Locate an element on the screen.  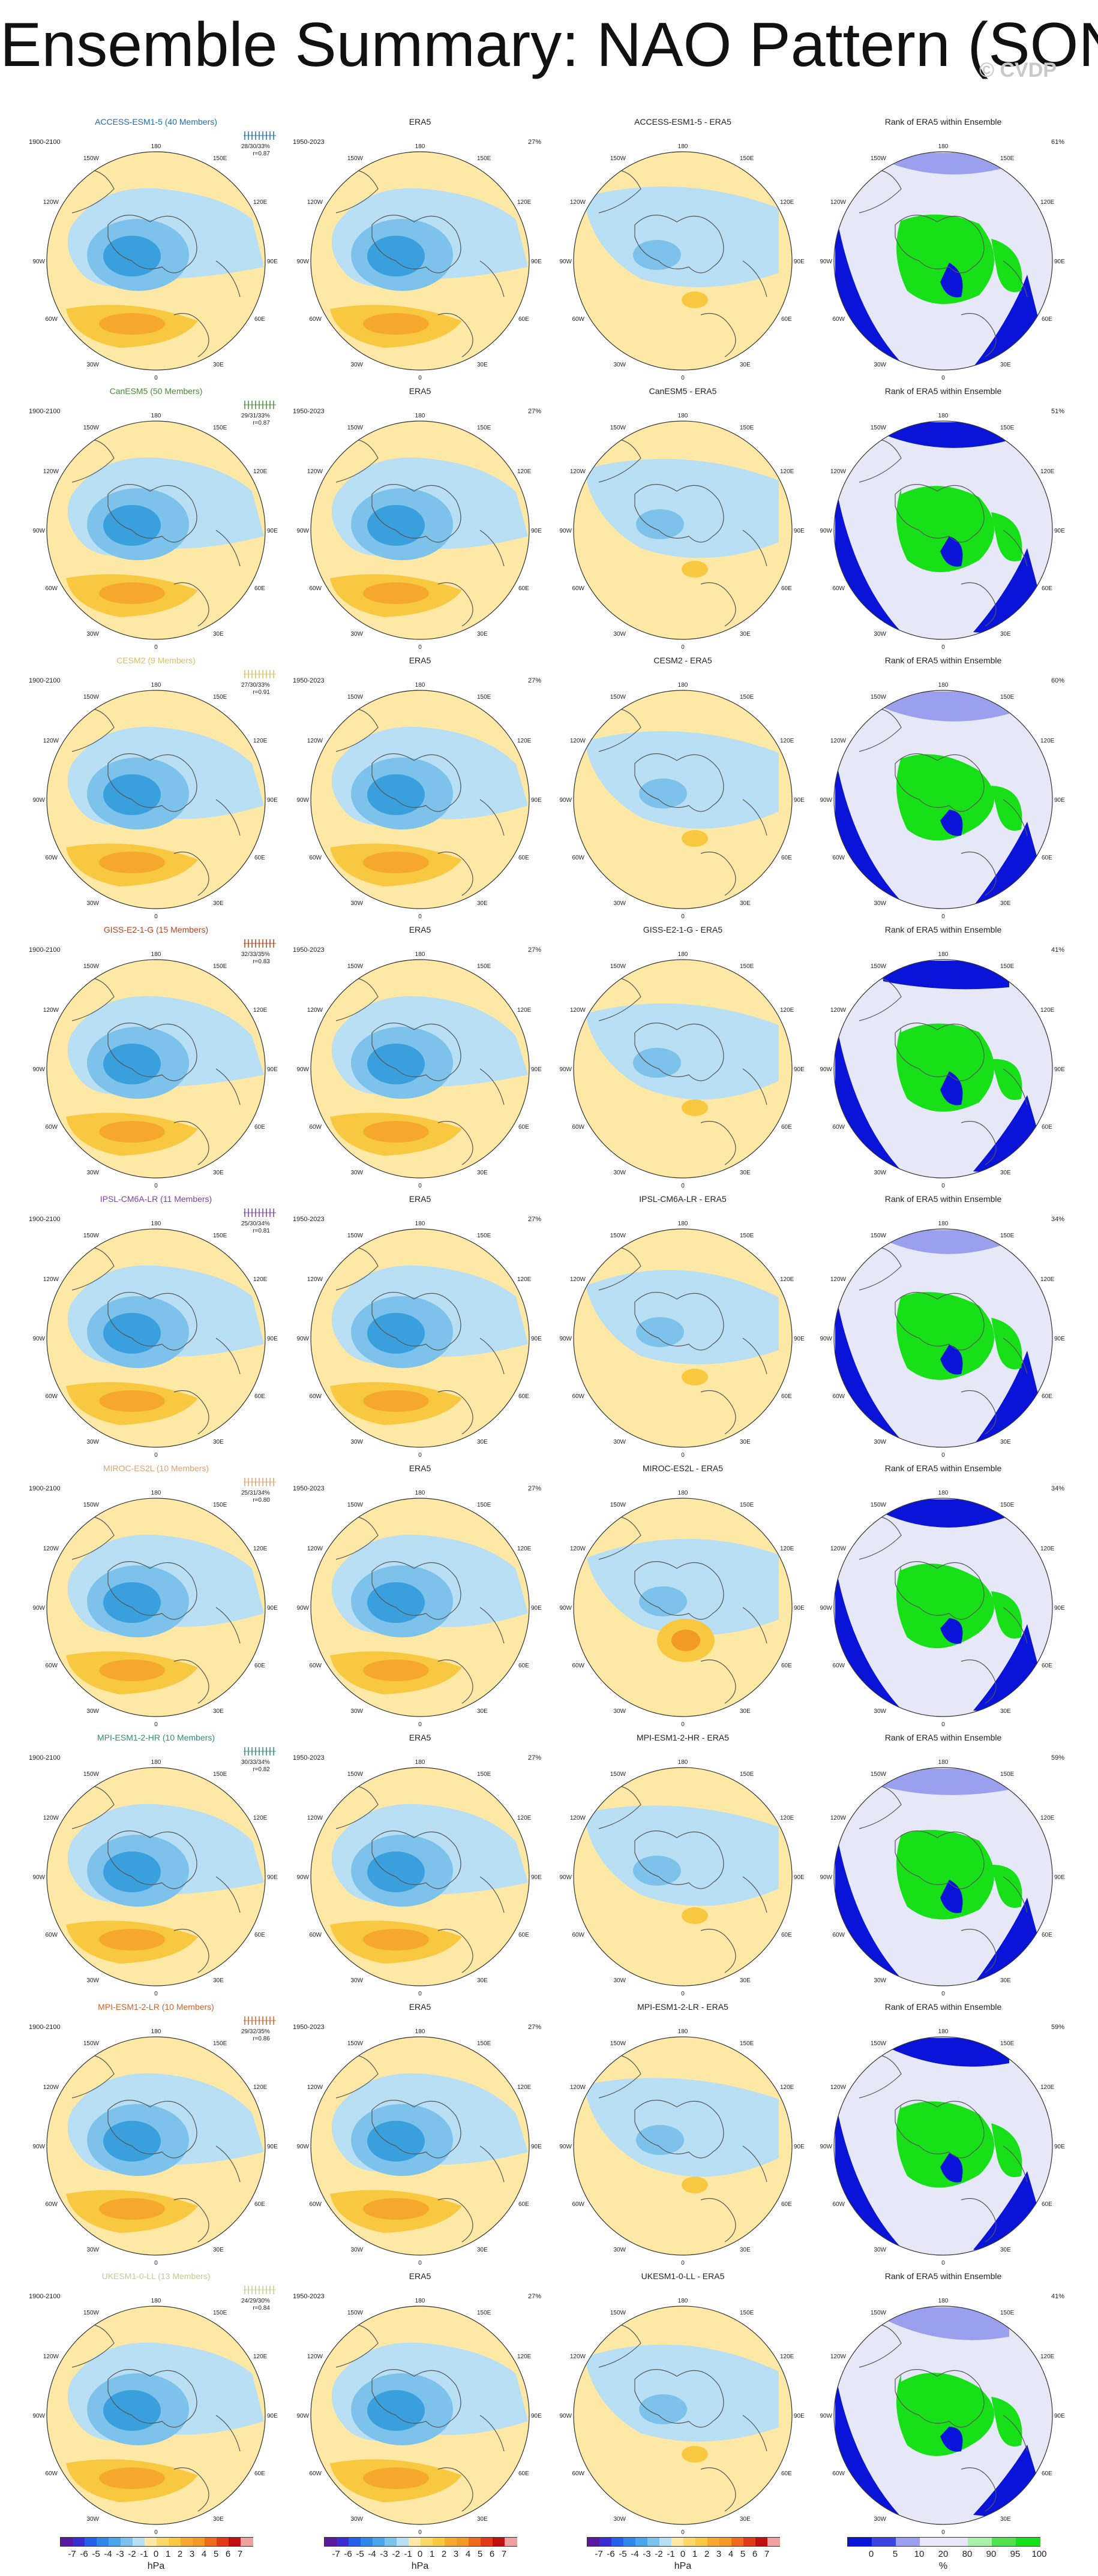
rank-percent: 59% is located at coordinates (1058, 2028).